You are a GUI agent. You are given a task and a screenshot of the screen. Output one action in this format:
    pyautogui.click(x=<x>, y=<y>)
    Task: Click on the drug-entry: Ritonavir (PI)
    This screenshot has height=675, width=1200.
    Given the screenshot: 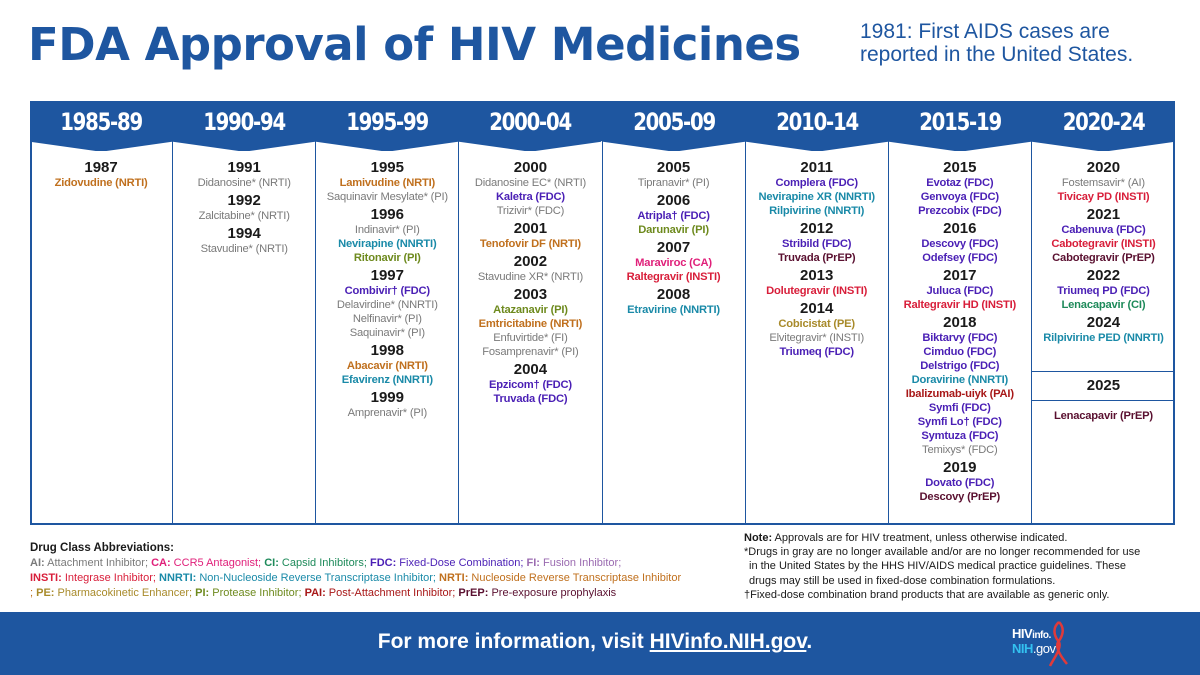 What is the action you would take?
    pyautogui.click(x=387, y=258)
    